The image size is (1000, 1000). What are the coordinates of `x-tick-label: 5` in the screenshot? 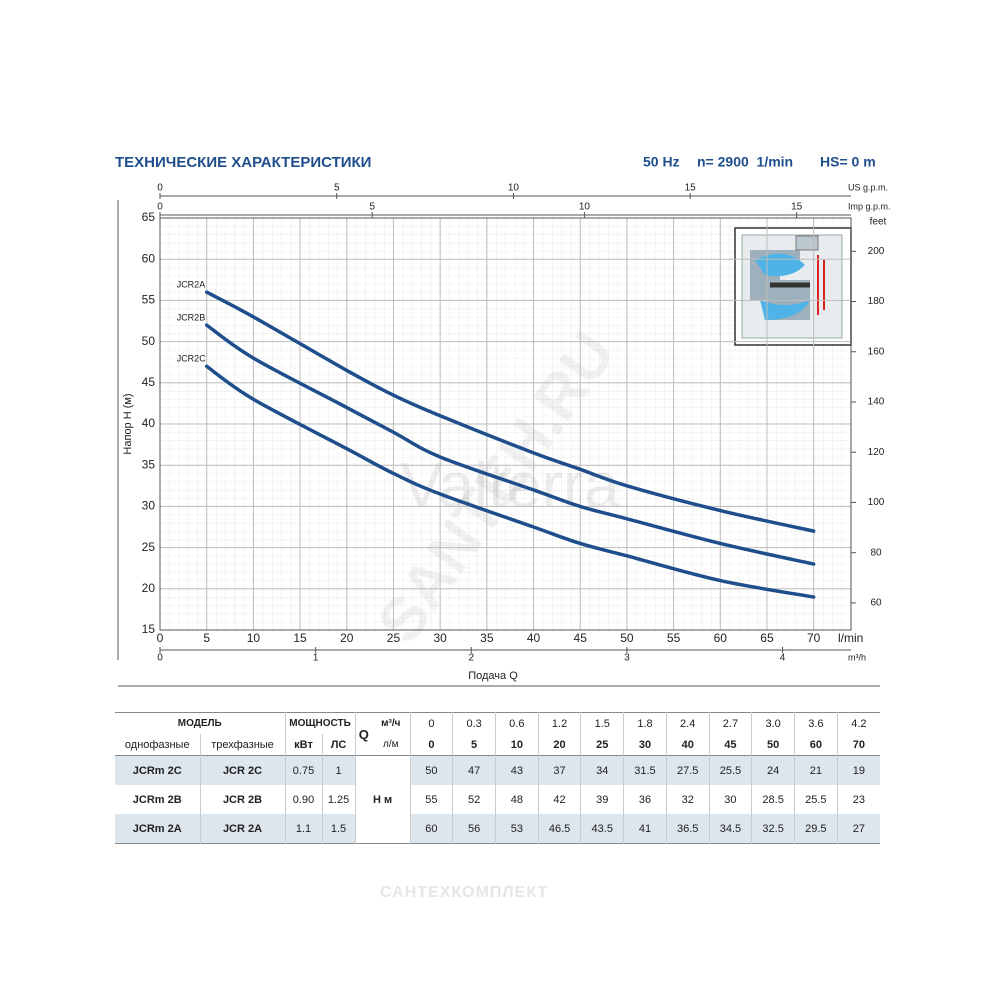 It's located at (337, 188).